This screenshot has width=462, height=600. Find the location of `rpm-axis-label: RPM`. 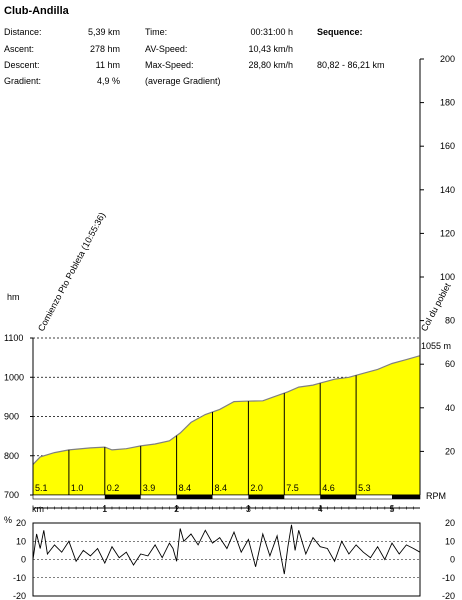

rpm-axis-label: RPM is located at coordinates (436, 496).